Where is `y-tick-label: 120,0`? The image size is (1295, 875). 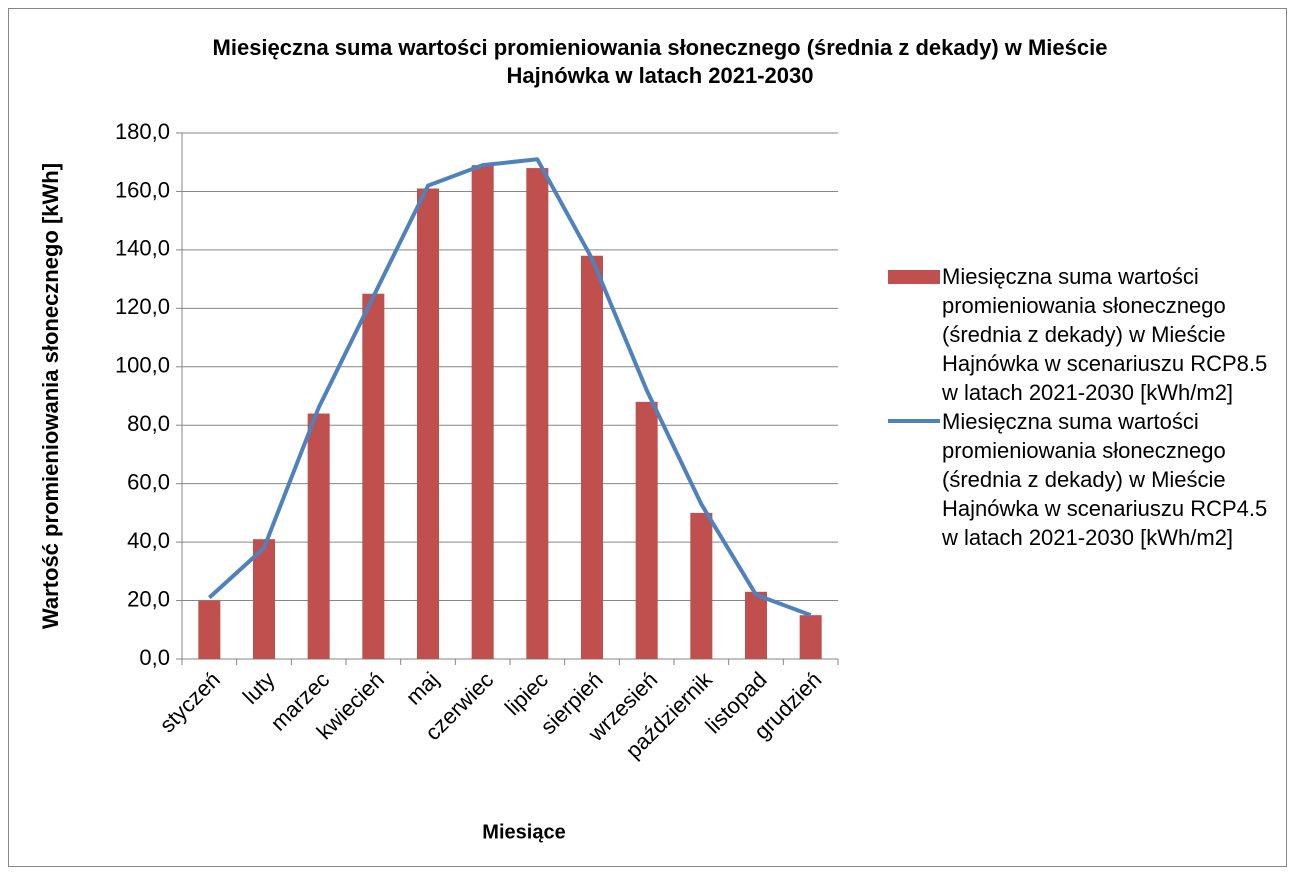
y-tick-label: 120,0 is located at coordinates (142, 306).